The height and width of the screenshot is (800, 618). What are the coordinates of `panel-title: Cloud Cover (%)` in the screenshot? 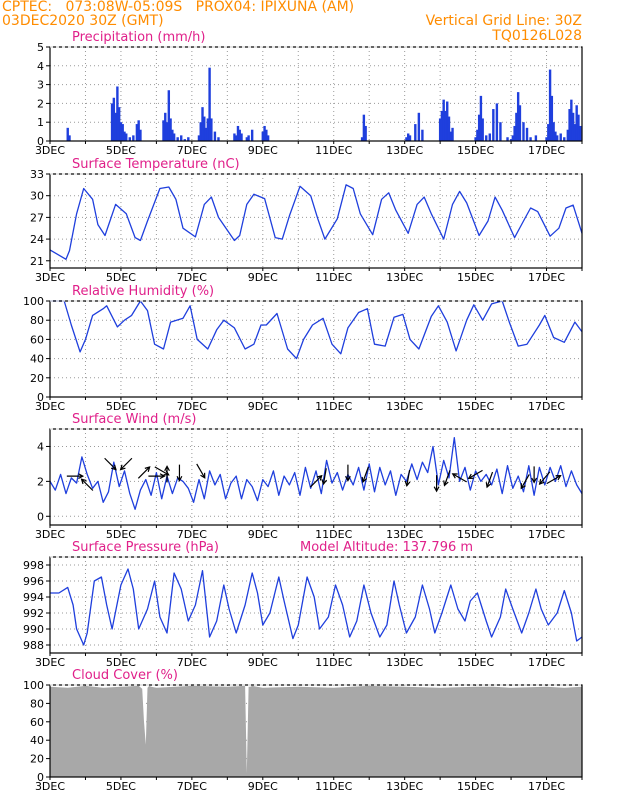 It's located at (125, 675).